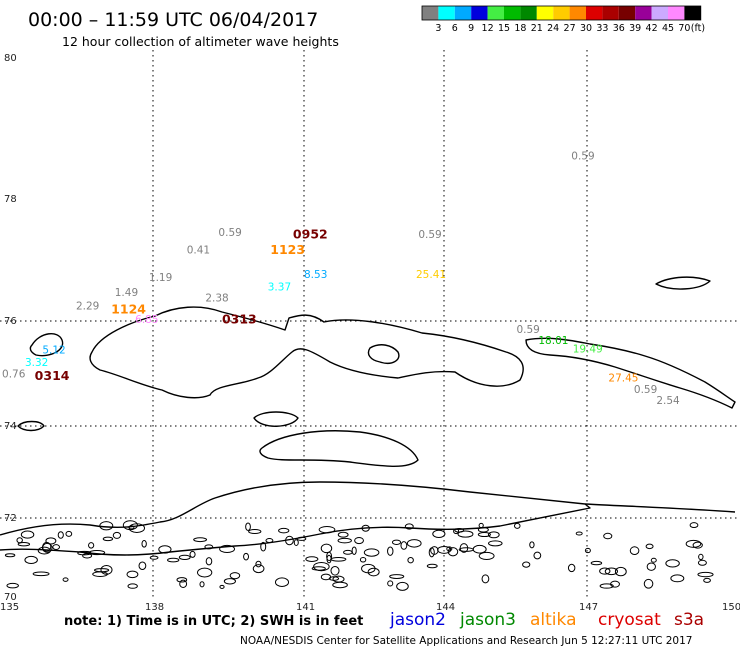  I want to click on legend-tick-label: 42, so click(652, 28).